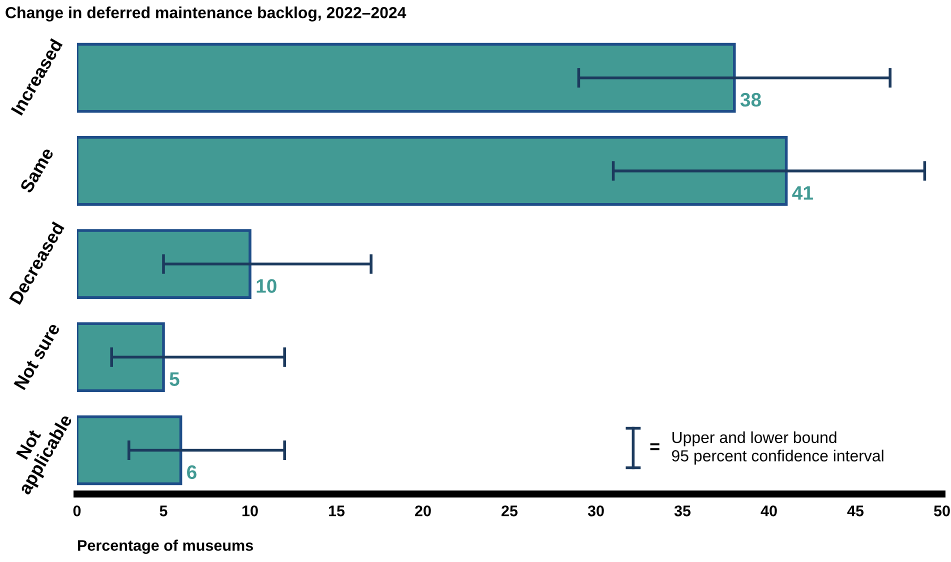 The width and height of the screenshot is (951, 562). I want to click on x-tick-label: 35, so click(682, 511).